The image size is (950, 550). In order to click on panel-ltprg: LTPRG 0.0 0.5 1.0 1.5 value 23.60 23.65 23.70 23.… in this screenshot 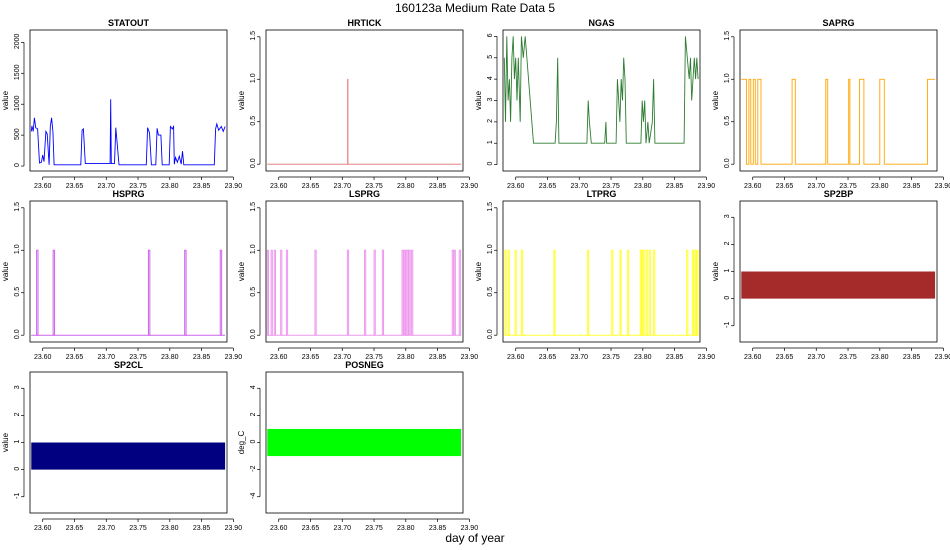, I will do `click(594, 275)`.